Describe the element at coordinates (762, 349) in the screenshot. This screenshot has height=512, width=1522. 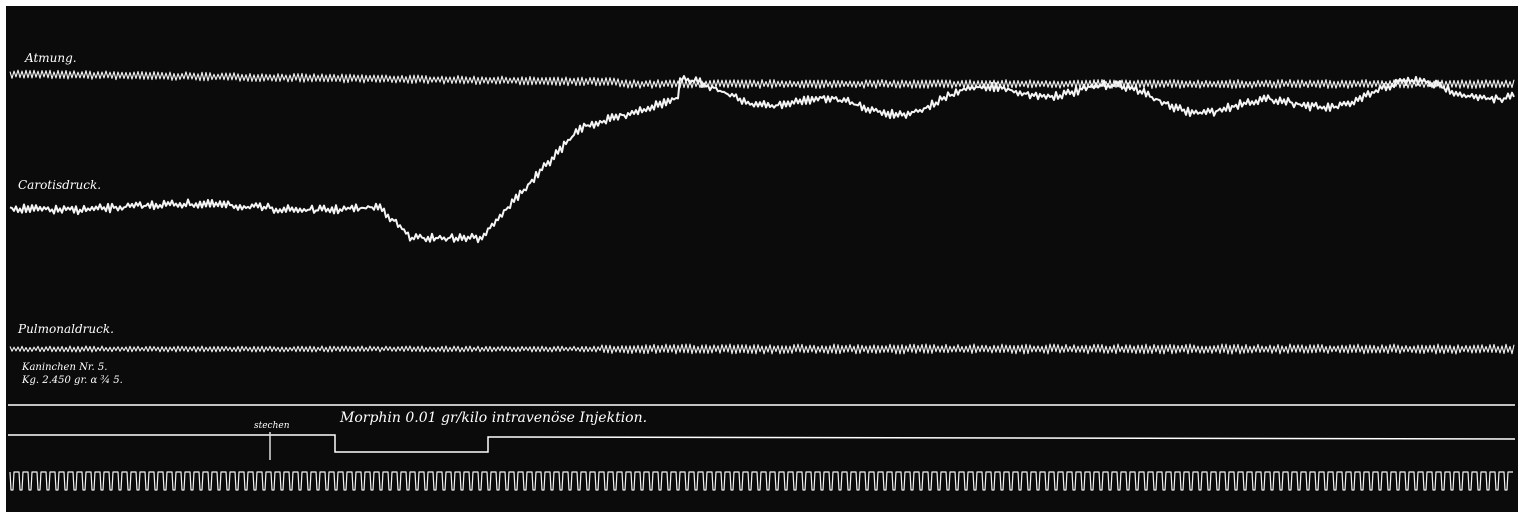
I see `pulmonary-trace` at that location.